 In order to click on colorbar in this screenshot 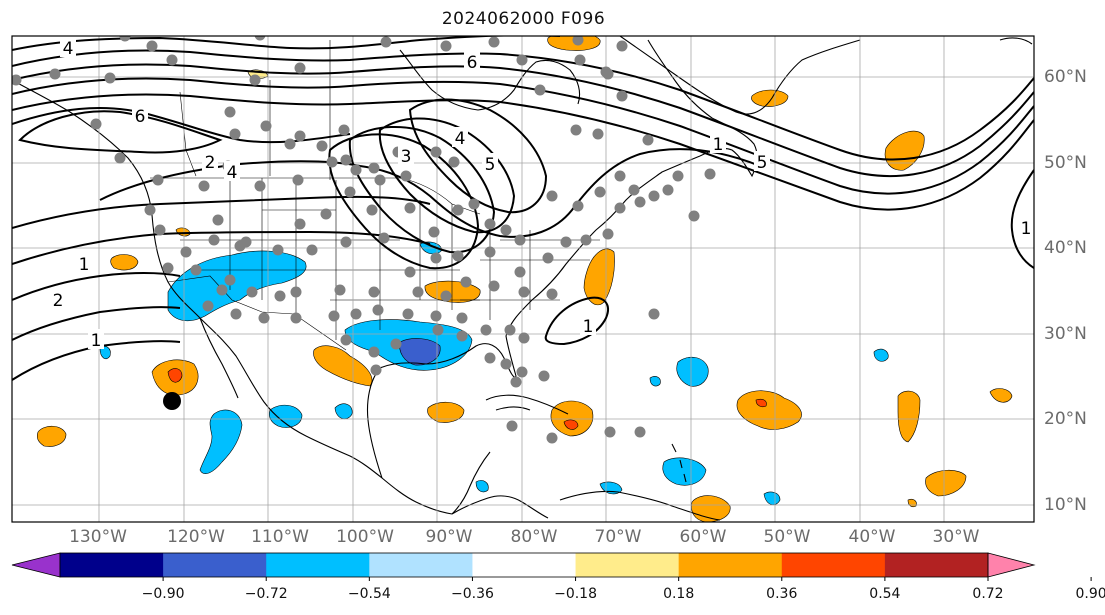, I will do `click(551, 566)`.